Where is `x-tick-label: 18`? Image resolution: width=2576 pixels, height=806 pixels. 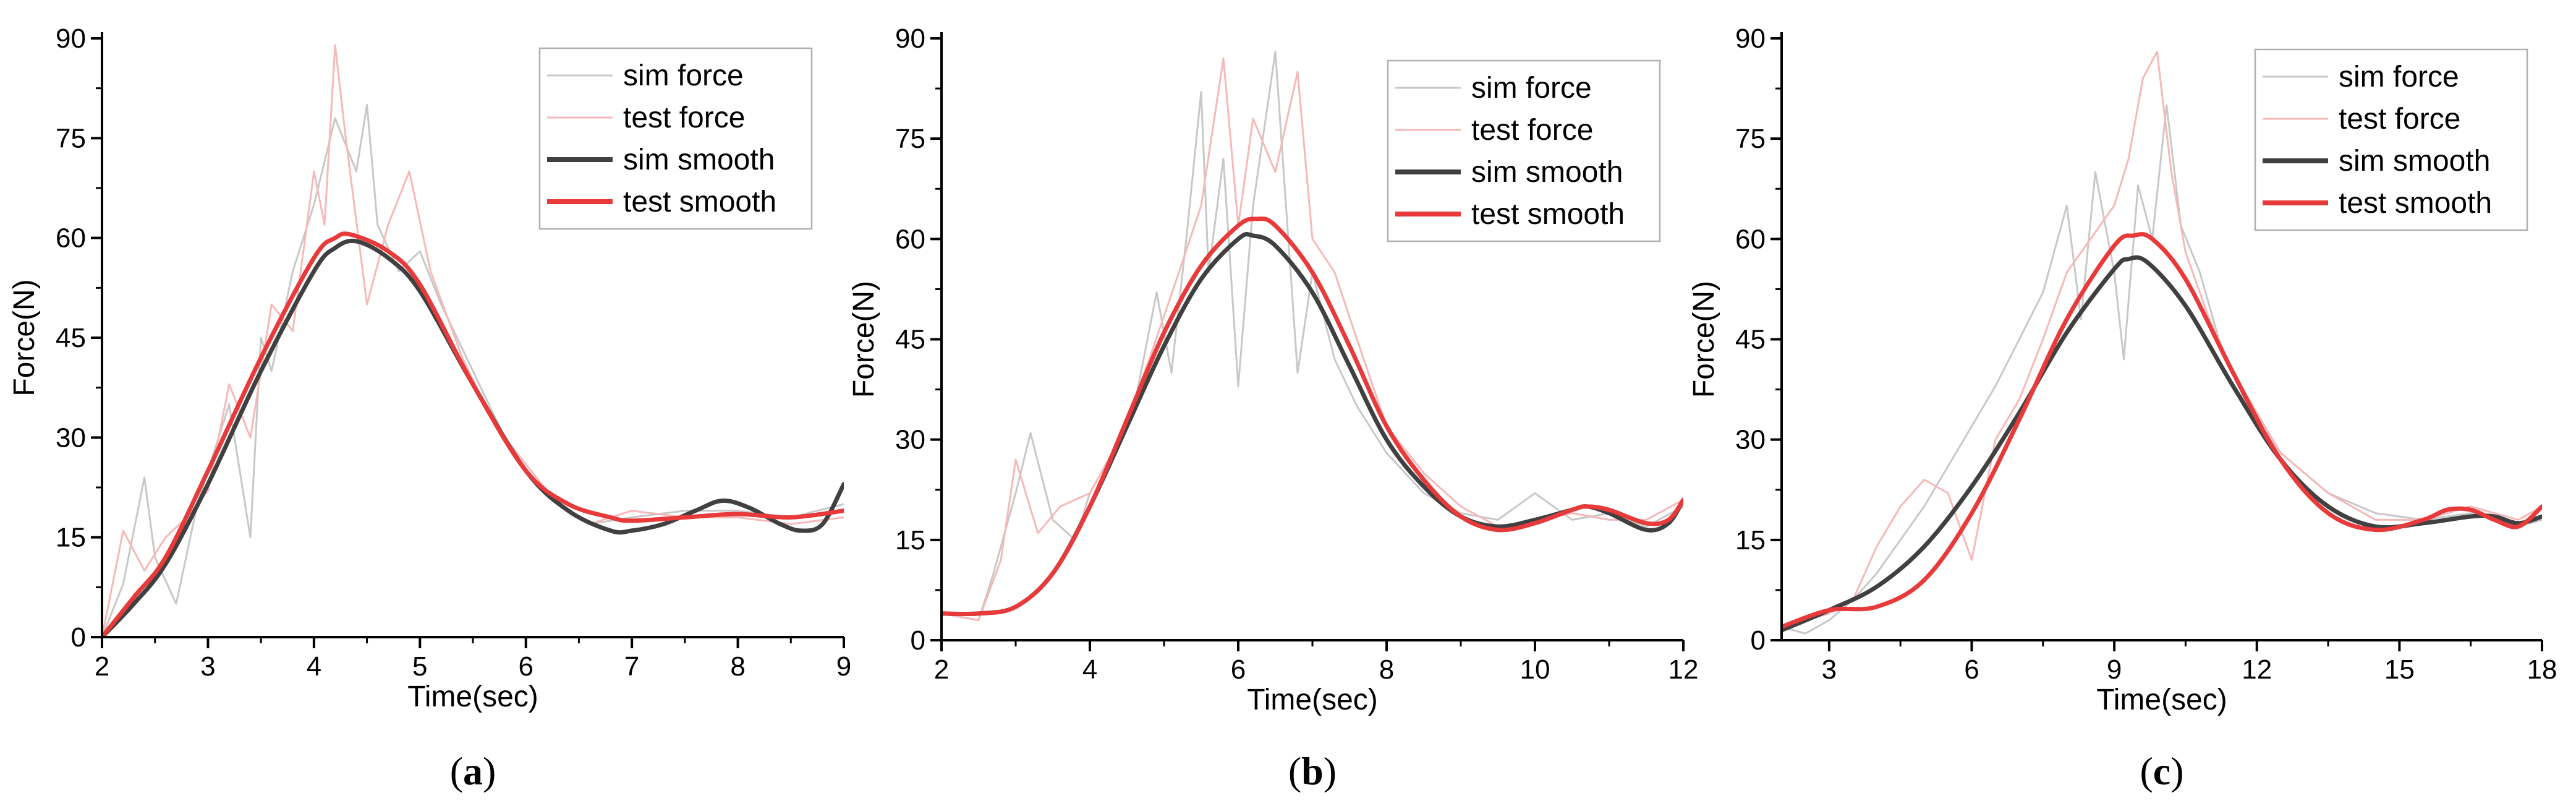 x-tick-label: 18 is located at coordinates (2542, 670).